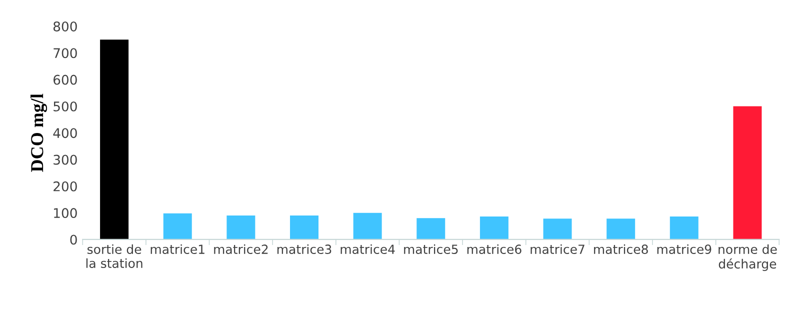  I want to click on y-tick-label: 500, so click(65, 106).